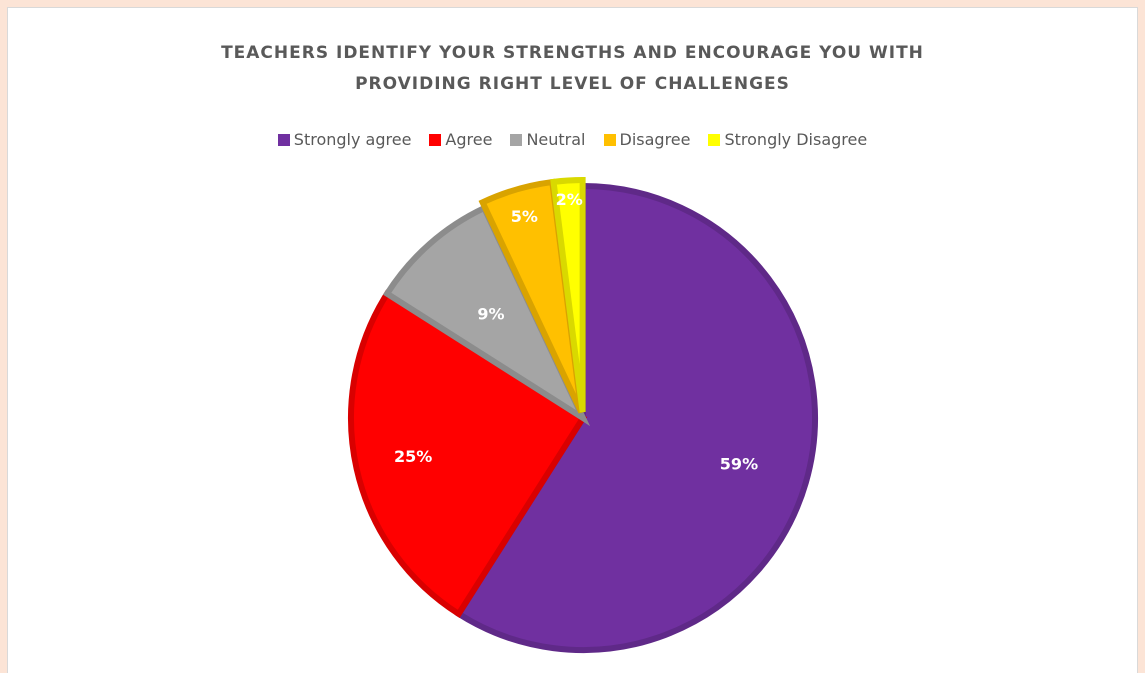  I want to click on data-label-agree: 25%, so click(413, 456).